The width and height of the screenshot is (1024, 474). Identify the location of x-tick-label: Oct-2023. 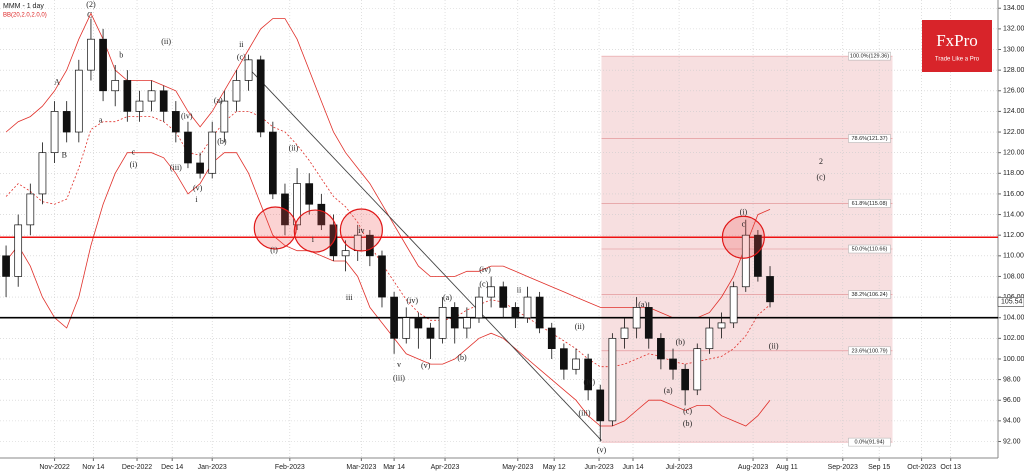
(921, 467).